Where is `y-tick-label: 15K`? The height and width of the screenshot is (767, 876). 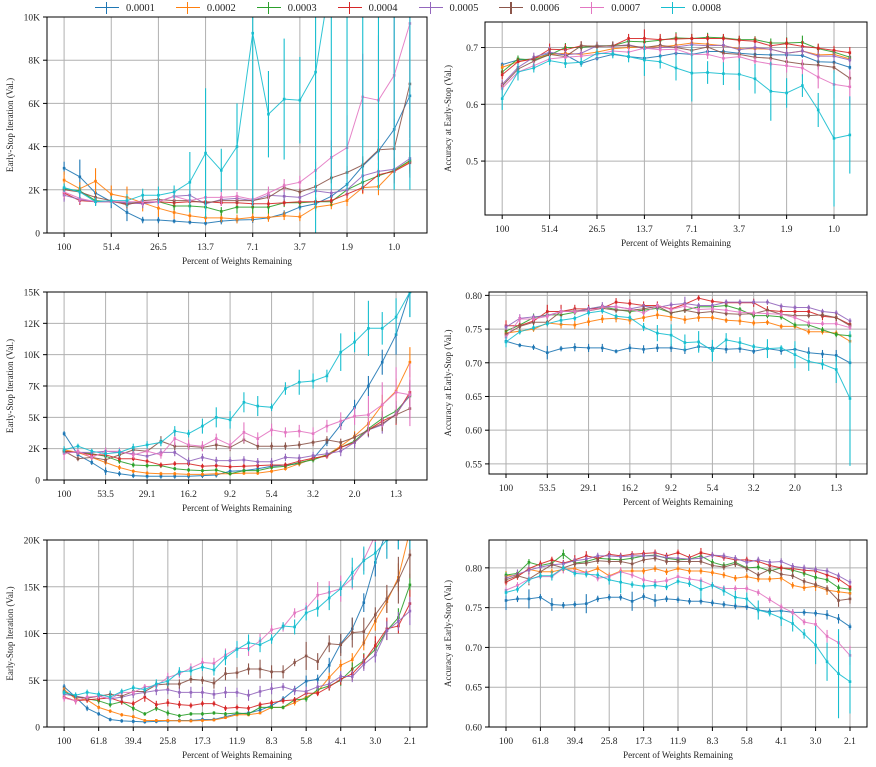
y-tick-label: 15K is located at coordinates (32, 588).